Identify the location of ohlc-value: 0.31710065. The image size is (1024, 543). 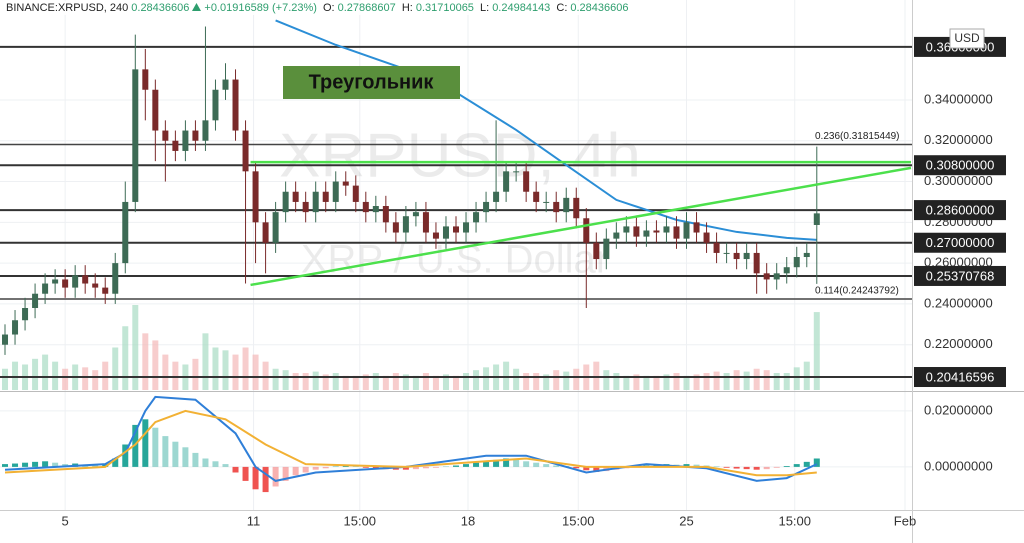
(444, 8).